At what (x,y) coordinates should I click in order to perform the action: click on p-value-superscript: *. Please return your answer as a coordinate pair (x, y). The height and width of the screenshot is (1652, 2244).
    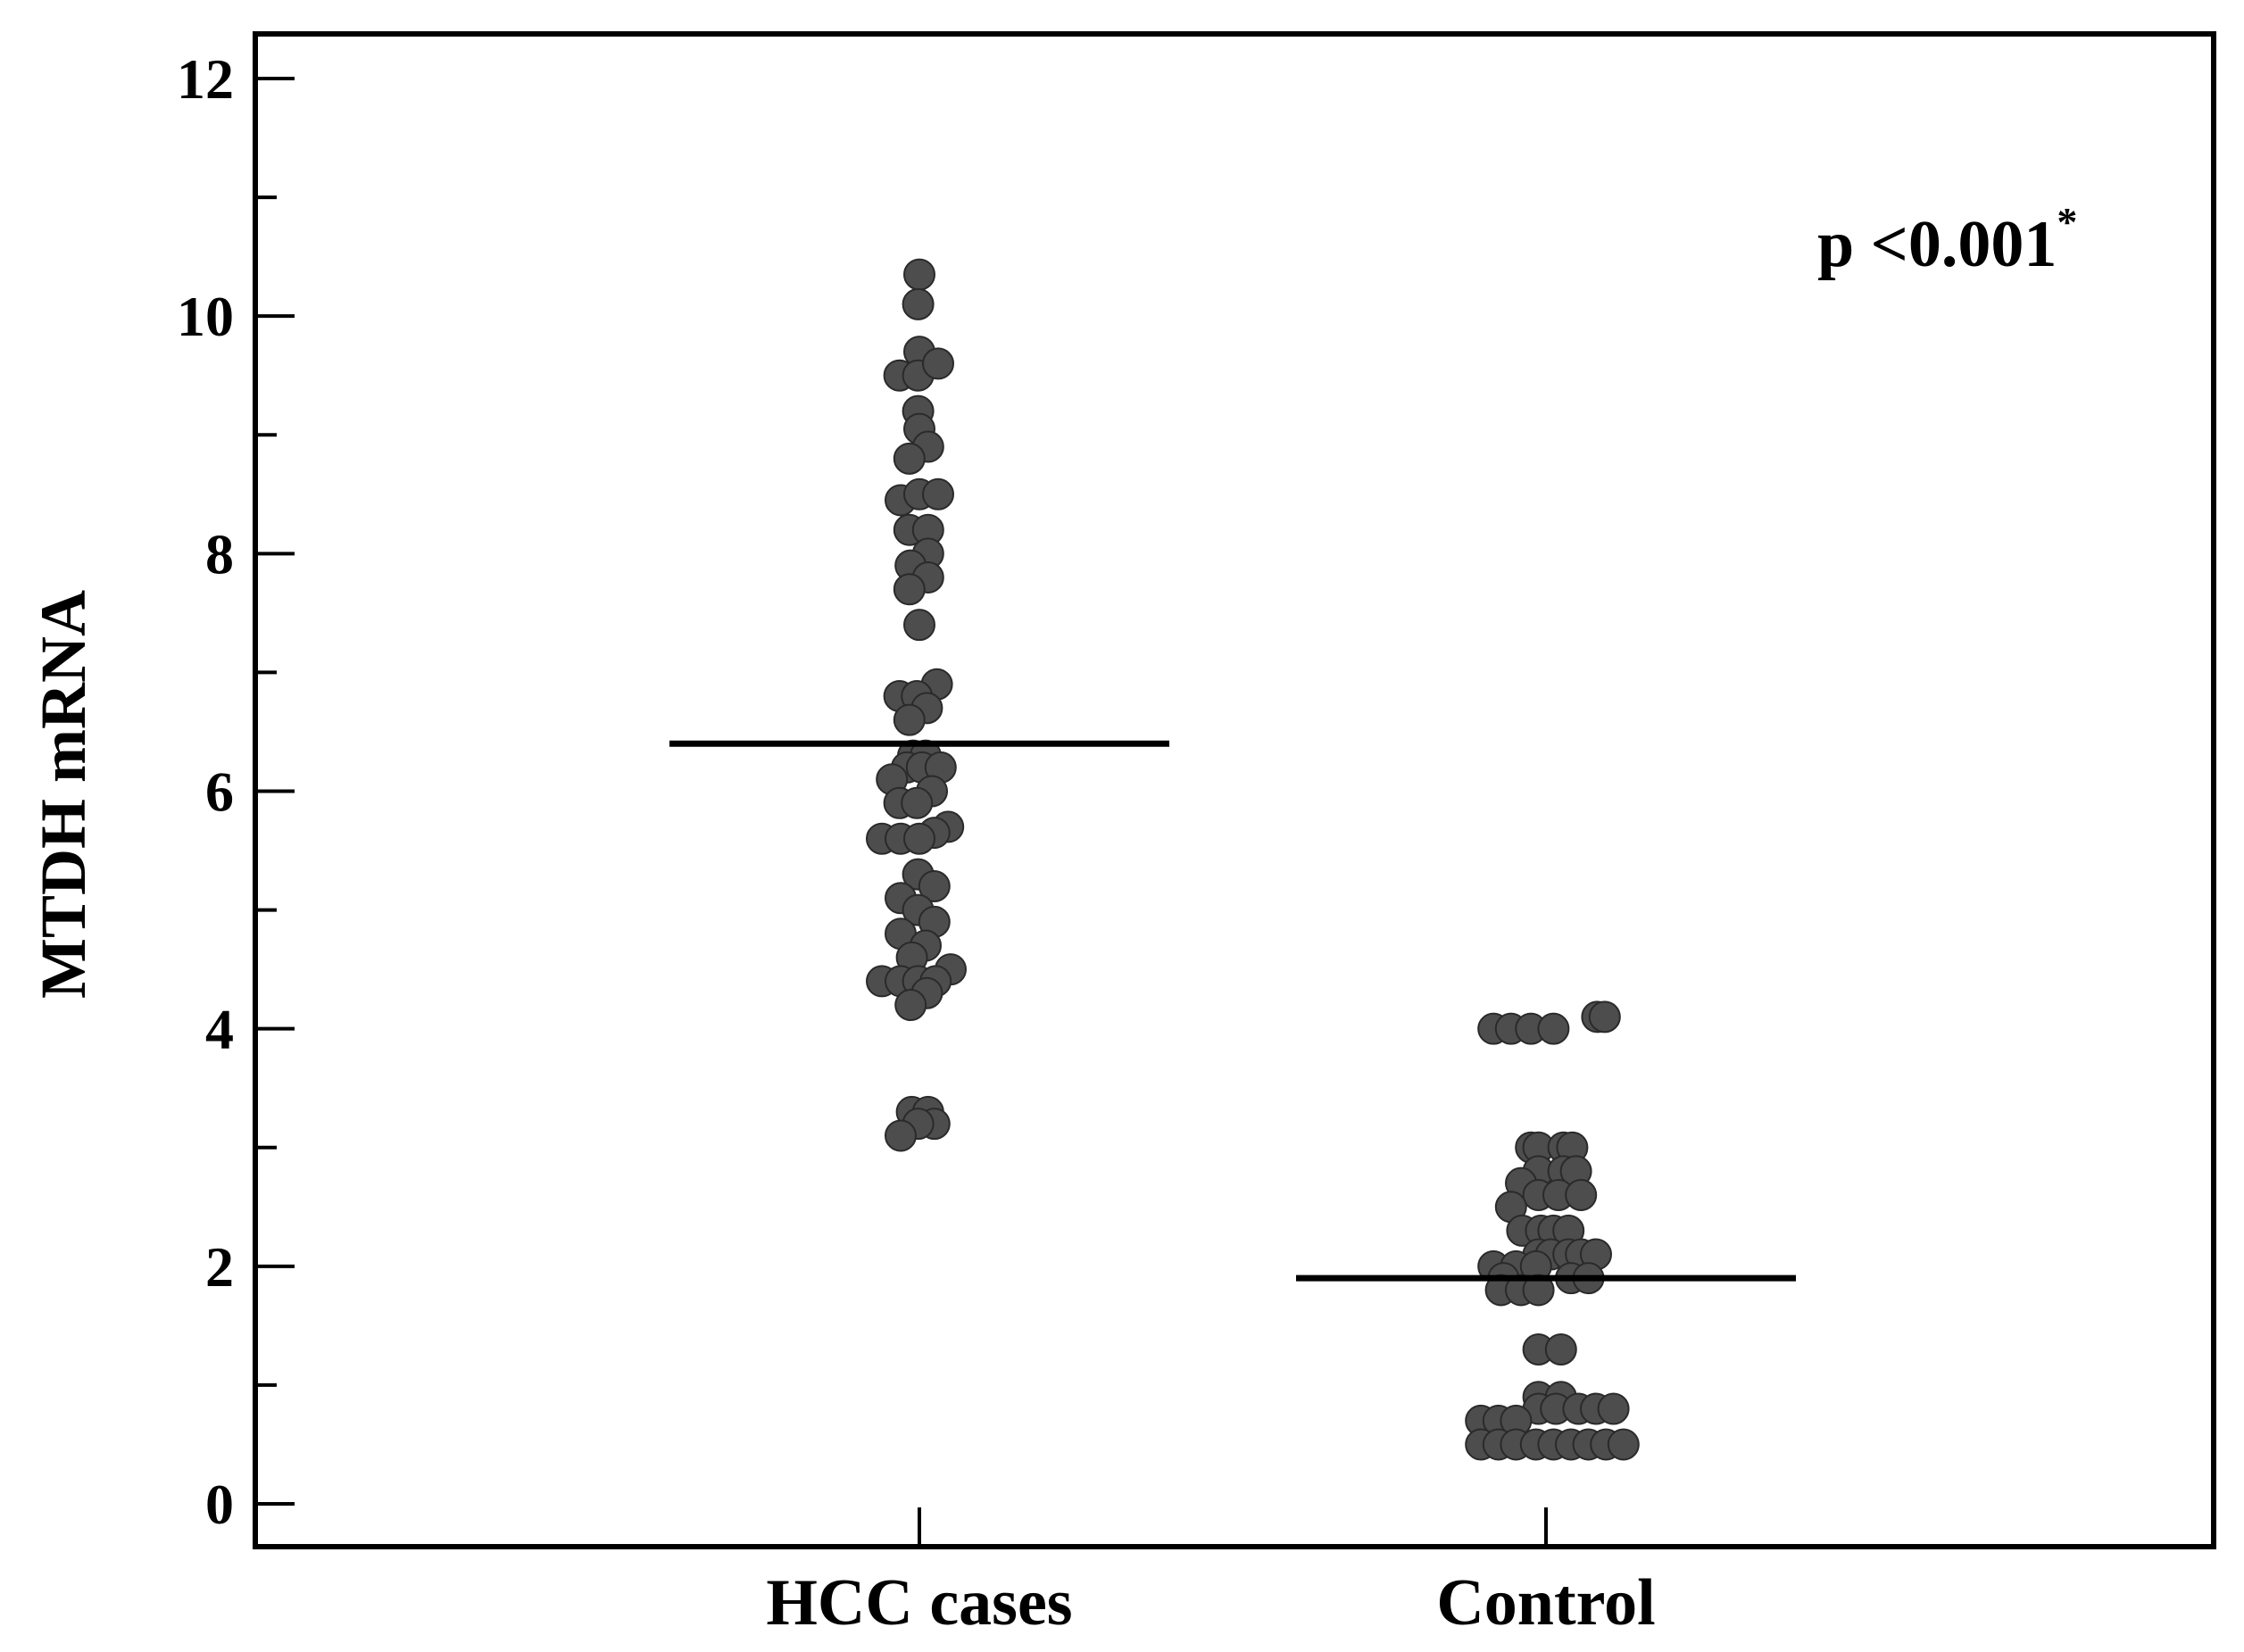
    Looking at the image, I should click on (2067, 222).